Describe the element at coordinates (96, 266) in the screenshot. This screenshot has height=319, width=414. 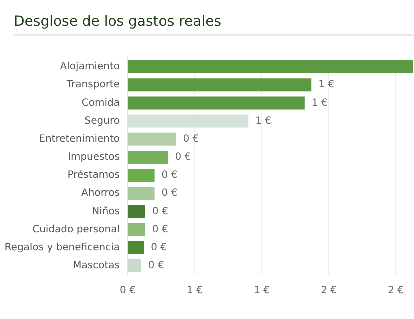
I see `y-tick-label: Mascotas` at that location.